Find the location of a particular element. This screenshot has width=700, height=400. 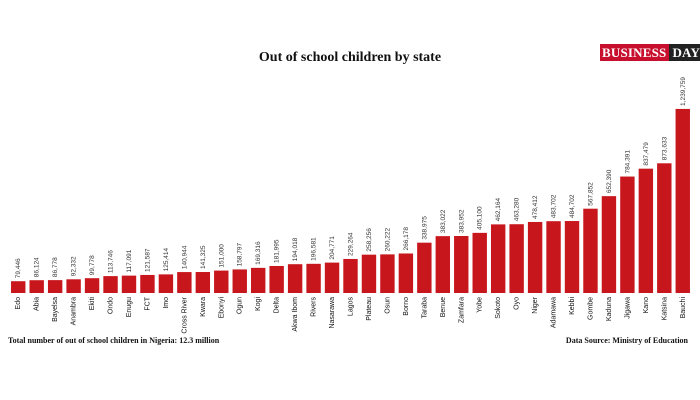

bar-abia is located at coordinates (36, 286).